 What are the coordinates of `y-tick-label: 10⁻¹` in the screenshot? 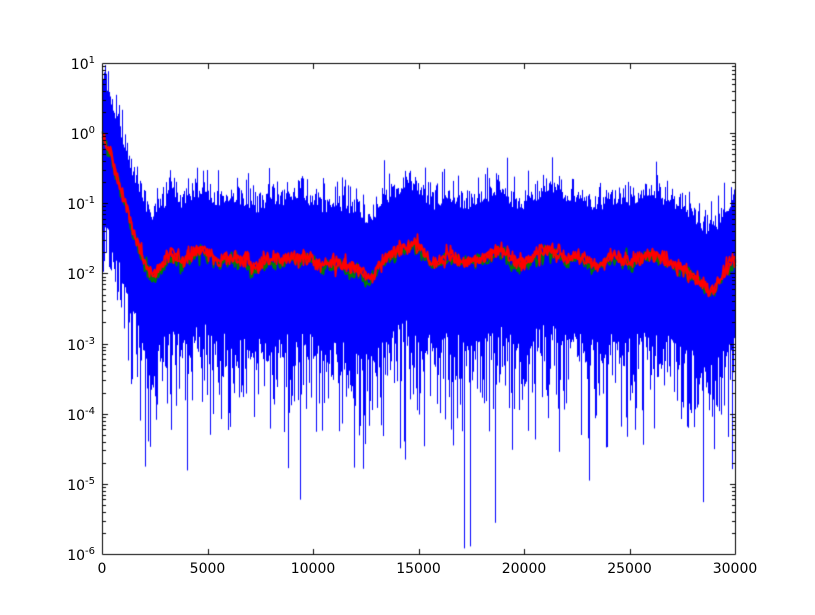 It's located at (81, 204).